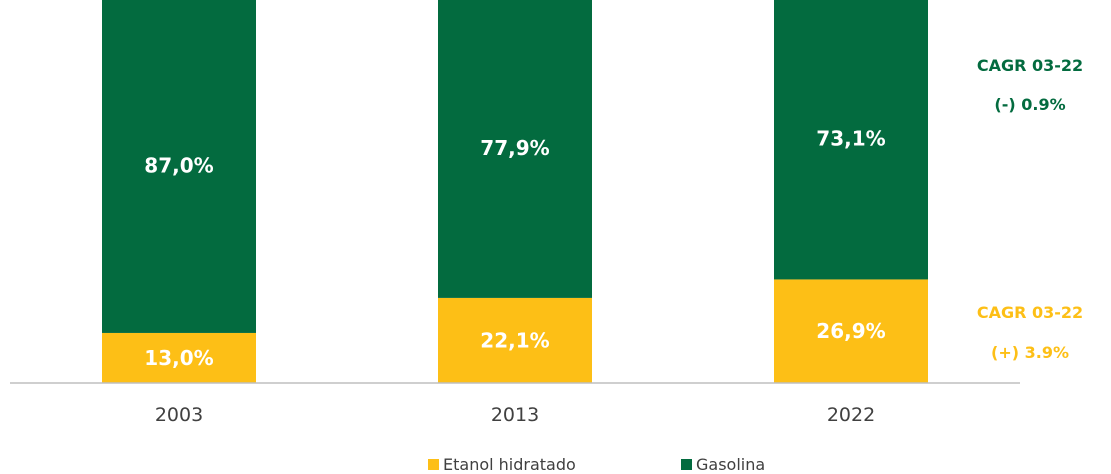 This screenshot has height=474, width=1111. I want to click on x-tick-label-2013: 2013, so click(515, 415).